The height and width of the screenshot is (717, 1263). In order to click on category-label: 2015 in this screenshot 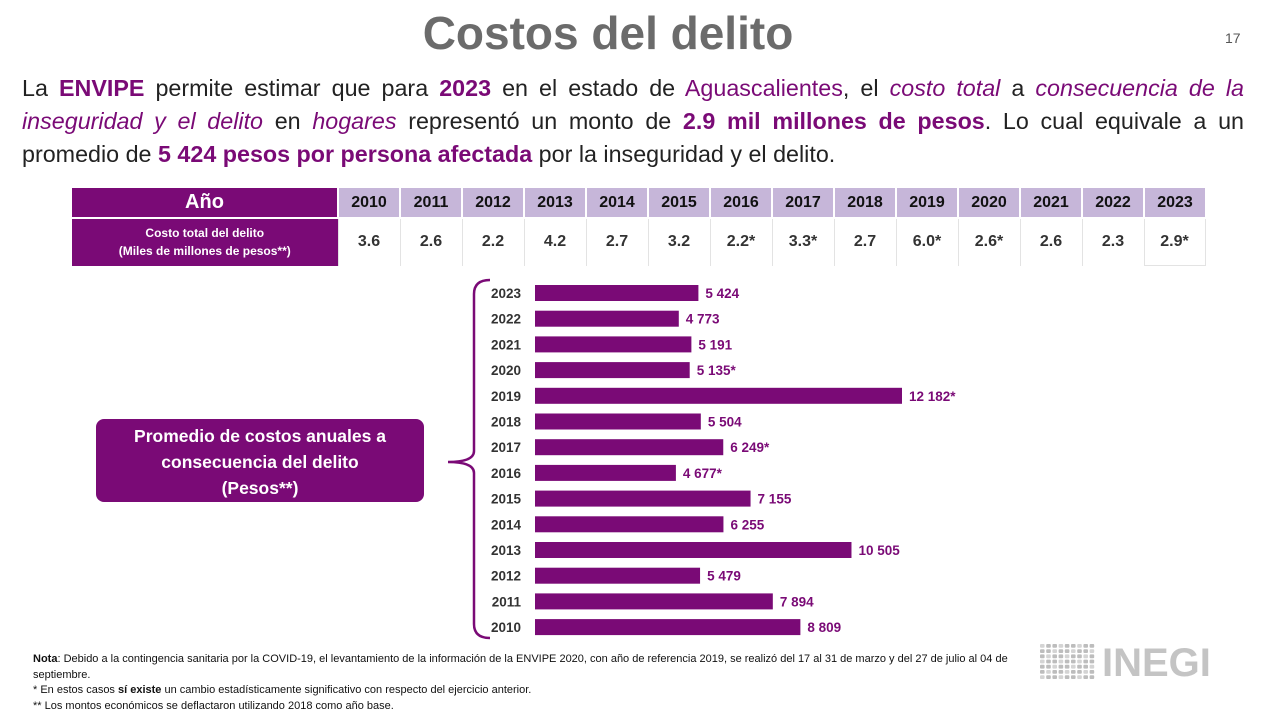, I will do `click(506, 499)`.